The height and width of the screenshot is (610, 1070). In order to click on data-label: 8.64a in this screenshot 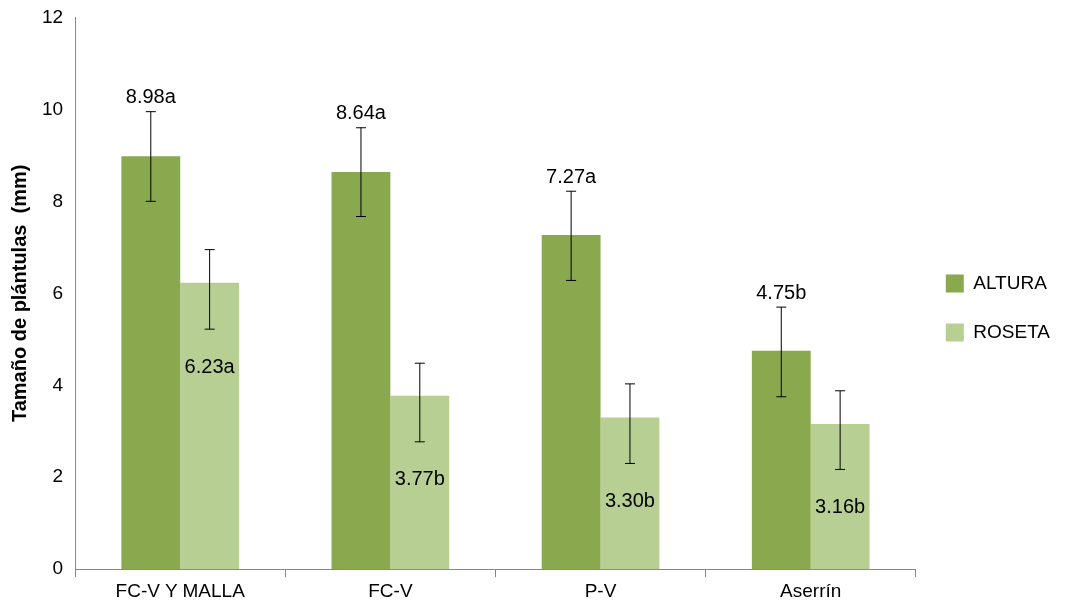, I will do `click(361, 112)`.